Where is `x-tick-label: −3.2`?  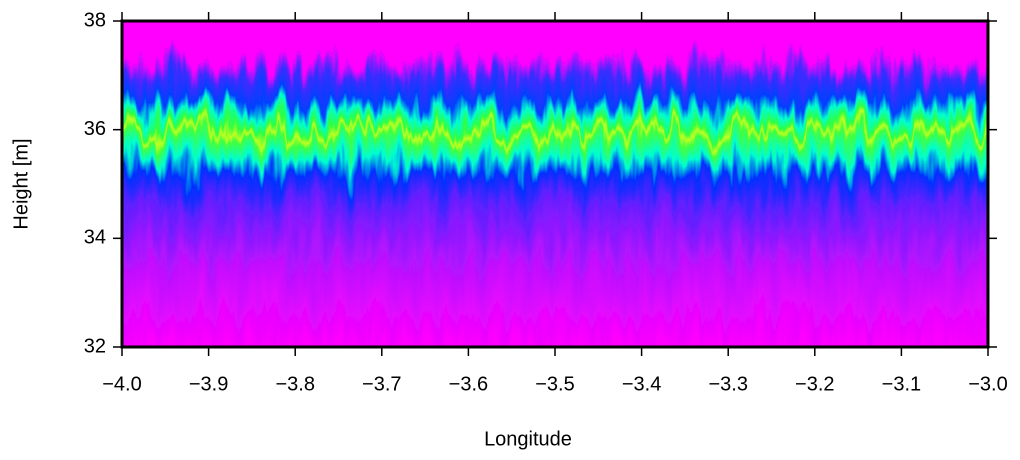 x-tick-label: −3.2 is located at coordinates (814, 384).